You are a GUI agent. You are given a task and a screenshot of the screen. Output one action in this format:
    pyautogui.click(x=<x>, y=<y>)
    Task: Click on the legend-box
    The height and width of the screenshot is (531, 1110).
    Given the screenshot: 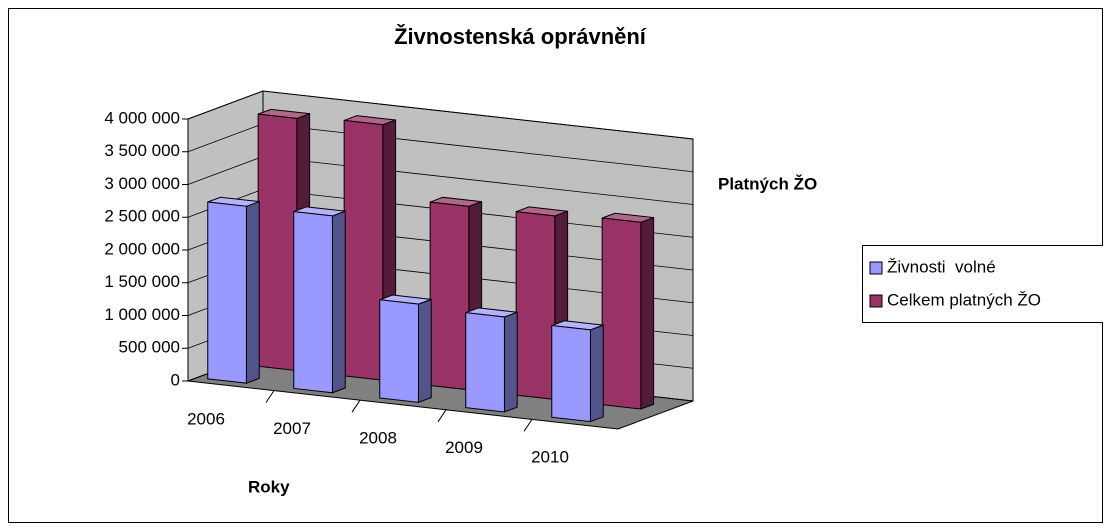 What is the action you would take?
    pyautogui.click(x=982, y=284)
    